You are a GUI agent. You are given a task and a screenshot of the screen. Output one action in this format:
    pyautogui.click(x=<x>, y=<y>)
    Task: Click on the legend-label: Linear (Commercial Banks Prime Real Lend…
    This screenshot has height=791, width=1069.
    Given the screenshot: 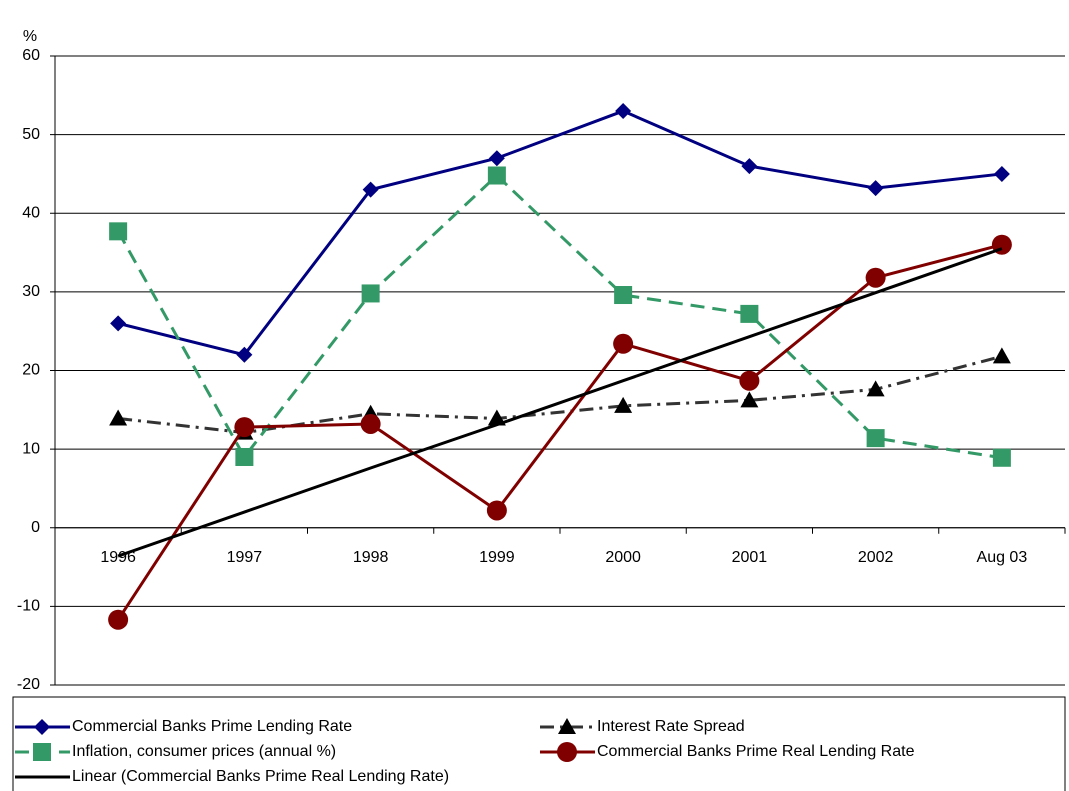 What is the action you would take?
    pyautogui.click(x=260, y=776)
    